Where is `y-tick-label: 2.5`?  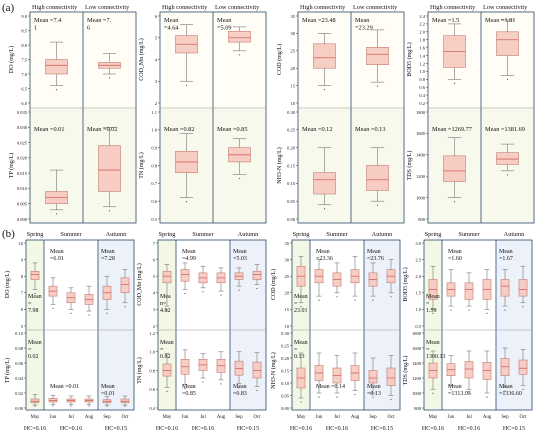 y-tick-label: 2.5 is located at coordinates (418, 259).